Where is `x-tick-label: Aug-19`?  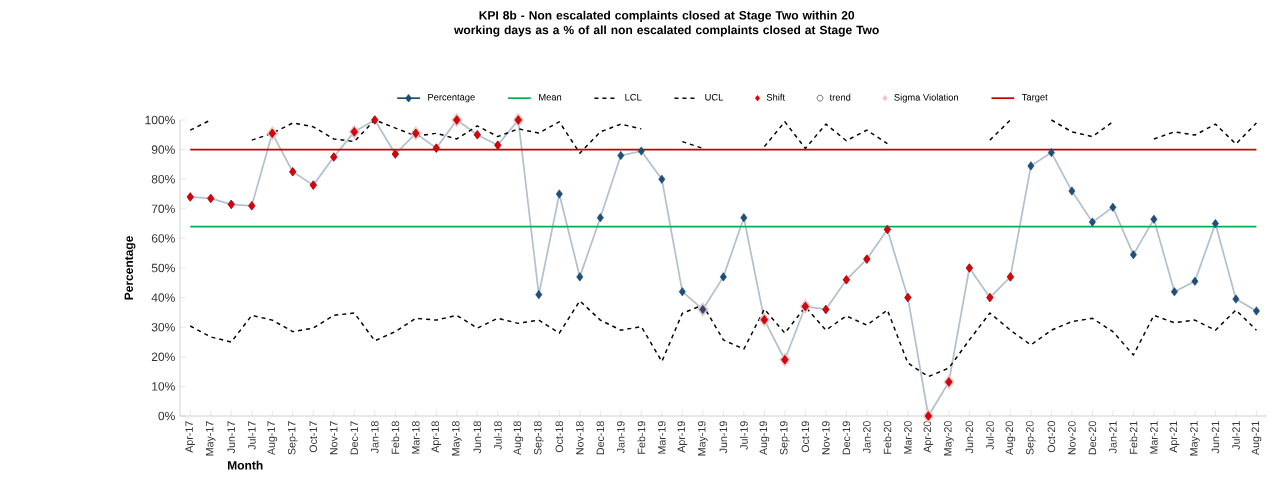
x-tick-label: Aug-19 is located at coordinates (764, 438).